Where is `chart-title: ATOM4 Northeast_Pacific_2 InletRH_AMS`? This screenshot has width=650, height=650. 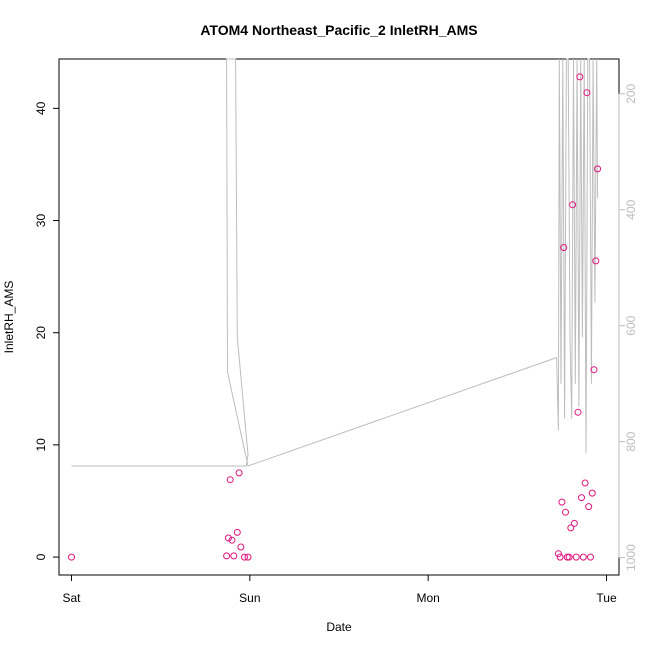 chart-title: ATOM4 Northeast_Pacific_2 InletRH_AMS is located at coordinates (338, 30).